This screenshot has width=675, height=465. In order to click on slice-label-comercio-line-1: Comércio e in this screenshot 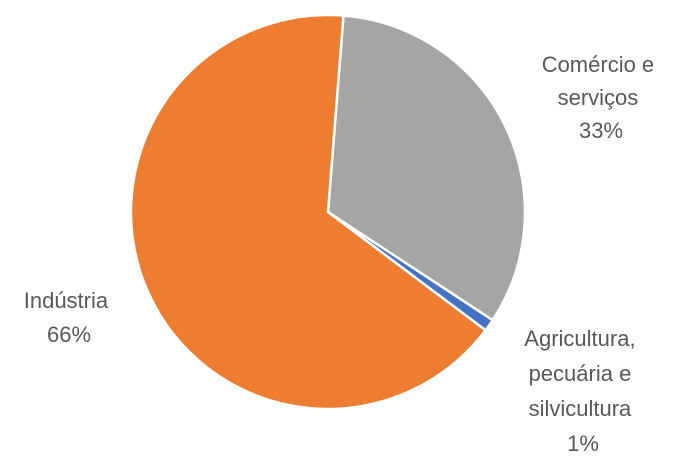, I will do `click(598, 64)`.